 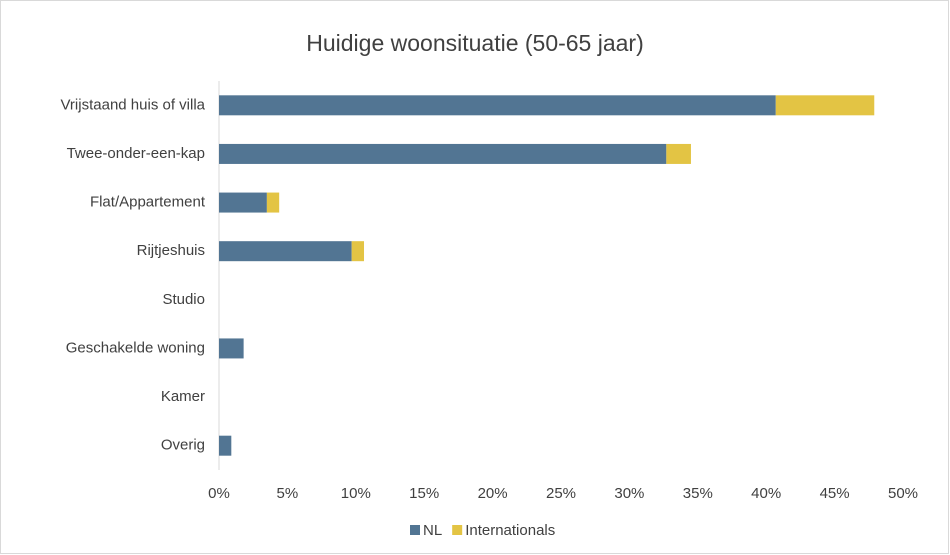 What do you see at coordinates (183, 396) in the screenshot?
I see `y-tick-label: Kamer` at bounding box center [183, 396].